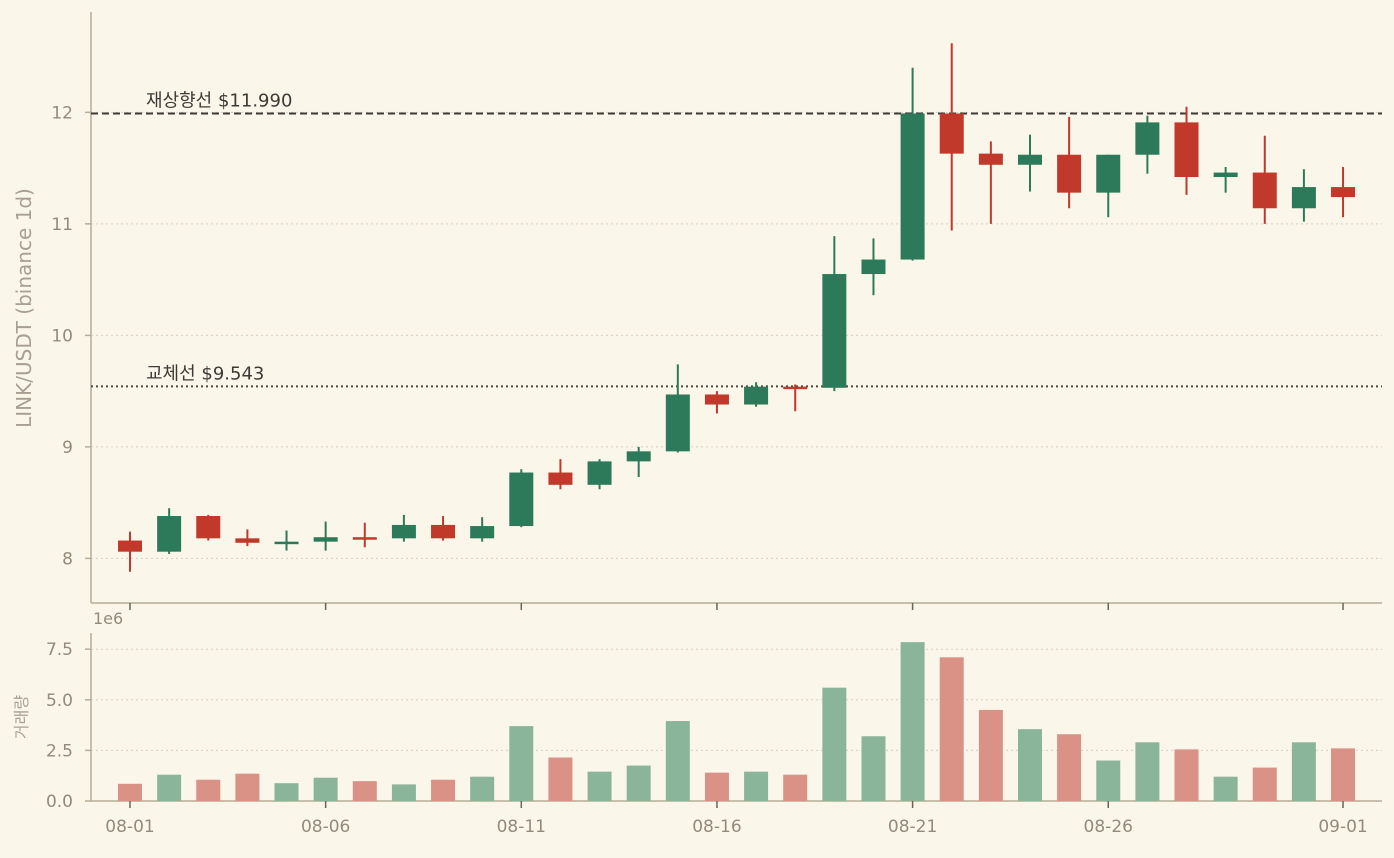  Describe the element at coordinates (59, 802) in the screenshot. I see `volume-tick-label: 0.0` at that location.